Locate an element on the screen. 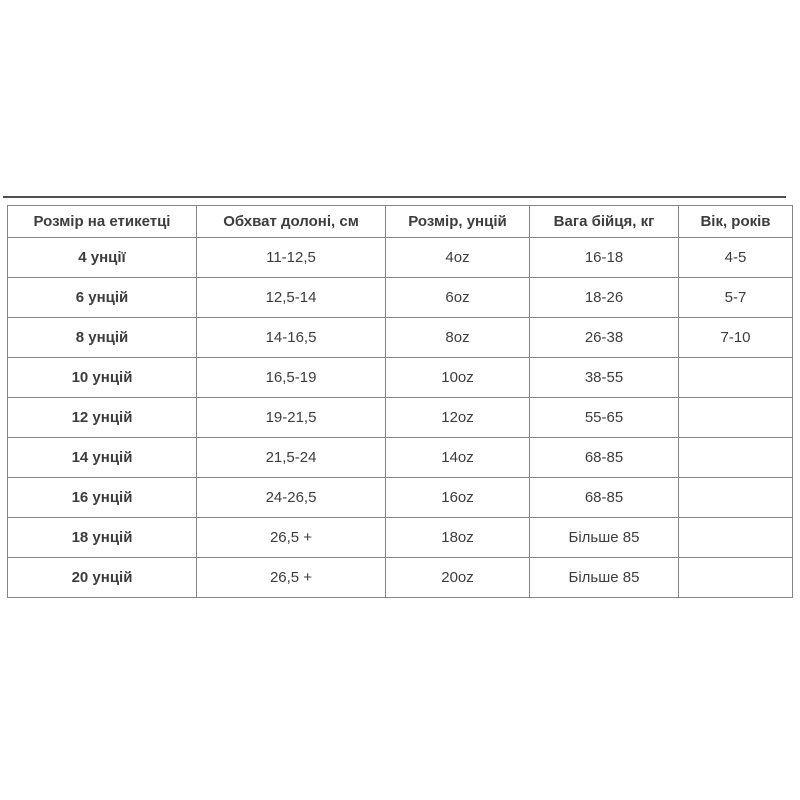 The height and width of the screenshot is (800, 800). table-row: 18 унцій 26,5 +18oz Більше 85 is located at coordinates (400, 537).